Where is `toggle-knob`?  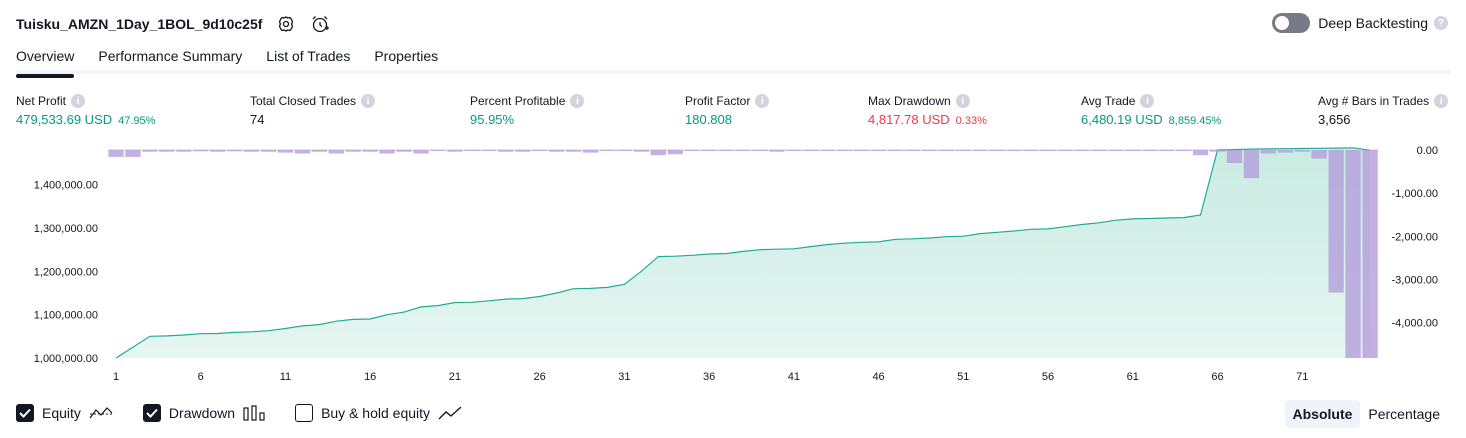
toggle-knob is located at coordinates (1282, 23).